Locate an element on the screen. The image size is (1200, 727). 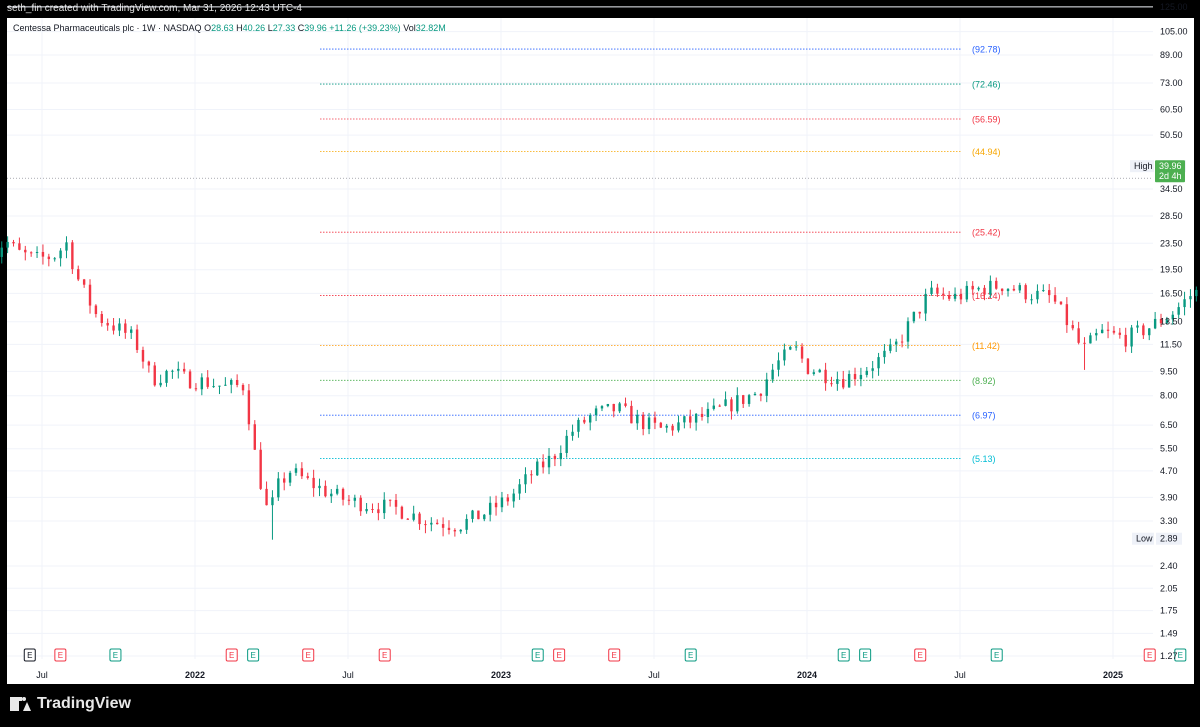
low-value-bg is located at coordinates (1169, 538).